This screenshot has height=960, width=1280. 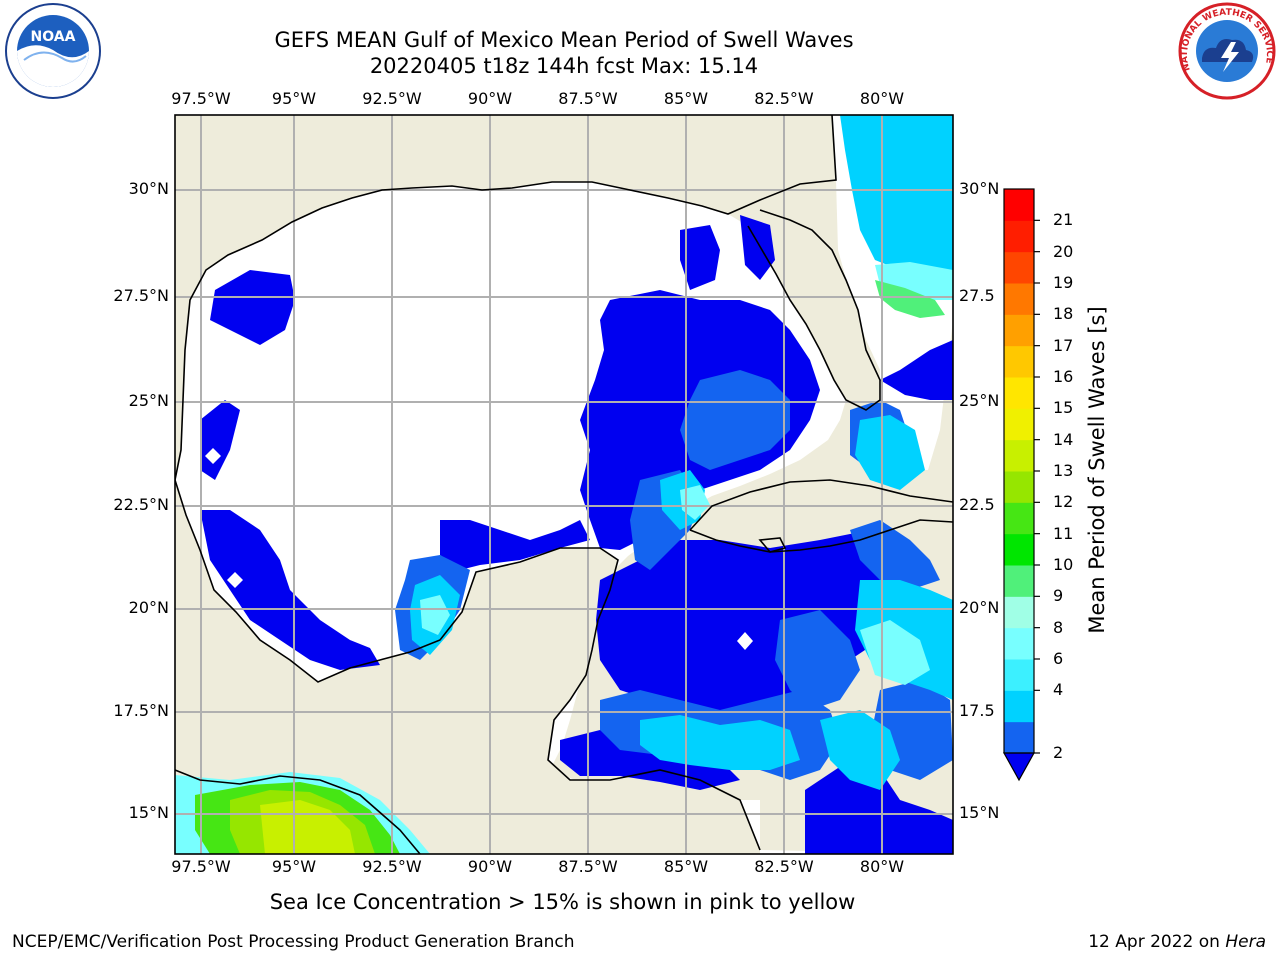 What do you see at coordinates (1063, 502) in the screenshot?
I see `colorbar-tick-label: 12` at bounding box center [1063, 502].